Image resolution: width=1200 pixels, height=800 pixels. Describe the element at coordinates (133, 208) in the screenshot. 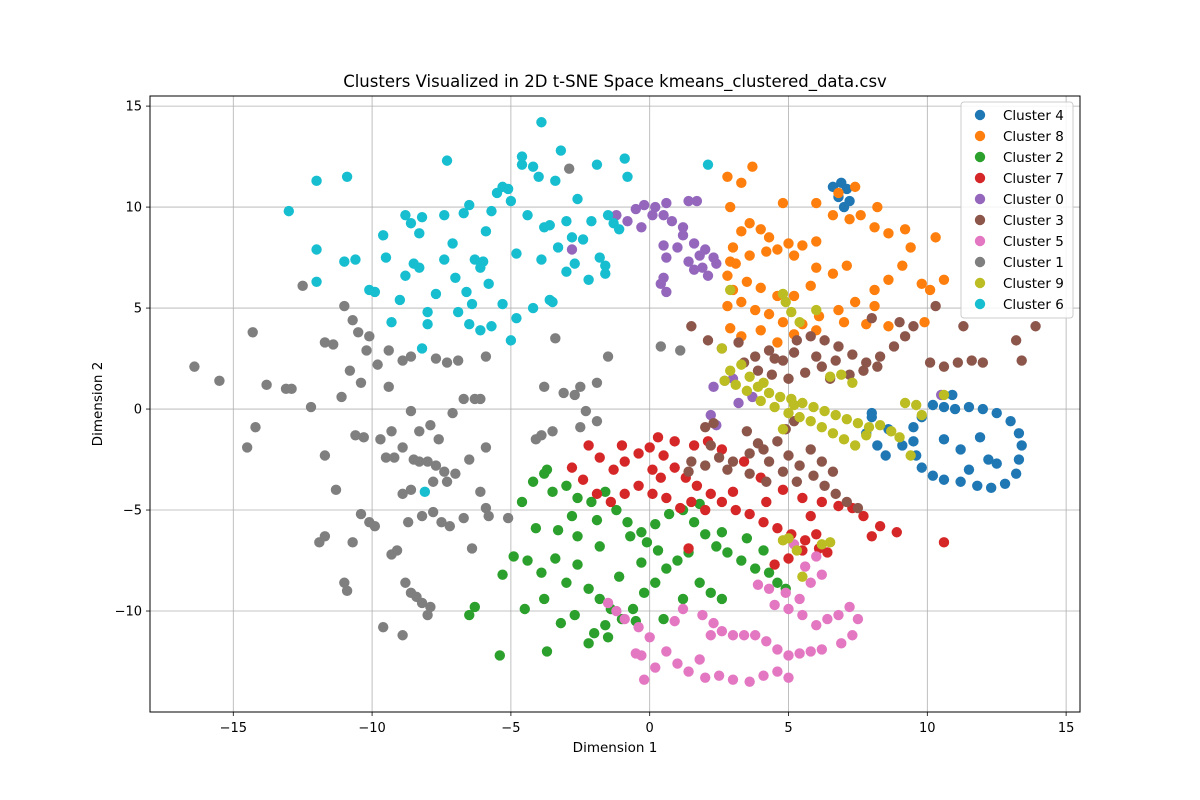

I see `y-tick-label: 10` at that location.